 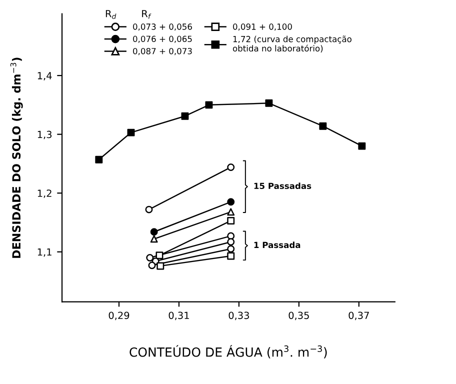 I want to click on x-tick-label: 0,35, so click(x=298, y=316).